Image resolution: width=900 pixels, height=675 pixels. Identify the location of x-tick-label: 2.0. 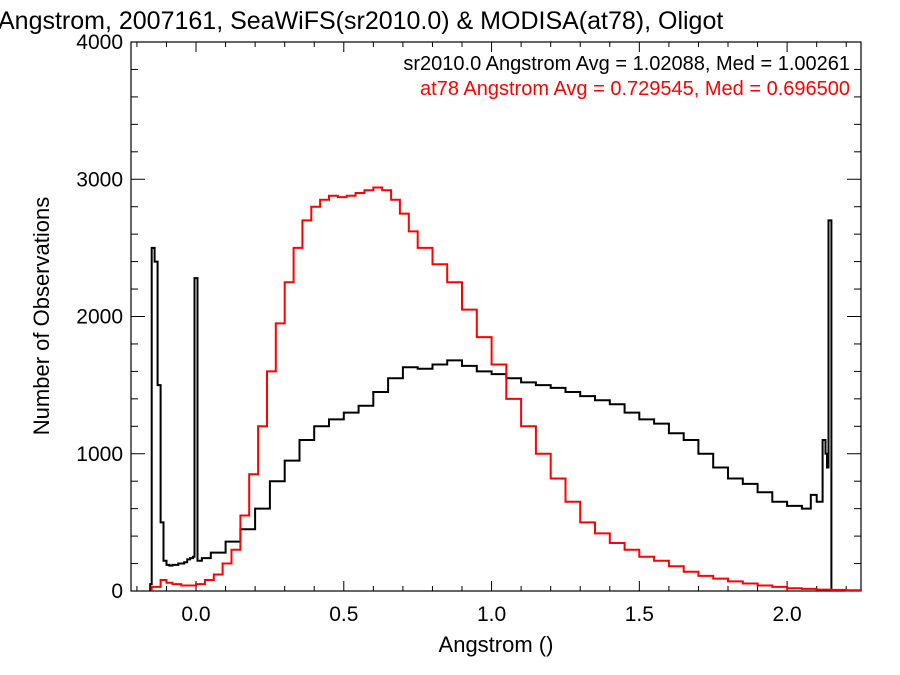
(787, 614).